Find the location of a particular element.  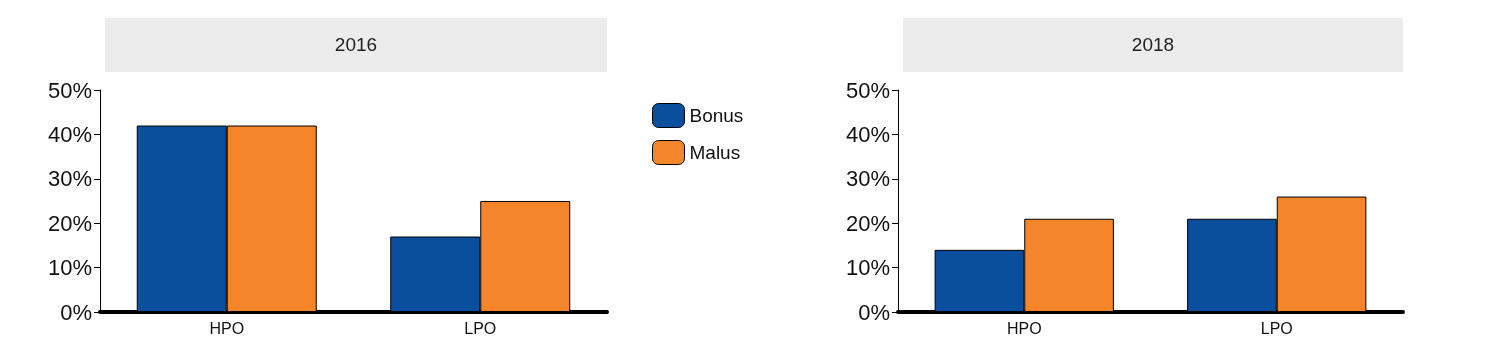

chart-title: 2016 is located at coordinates (356, 45).